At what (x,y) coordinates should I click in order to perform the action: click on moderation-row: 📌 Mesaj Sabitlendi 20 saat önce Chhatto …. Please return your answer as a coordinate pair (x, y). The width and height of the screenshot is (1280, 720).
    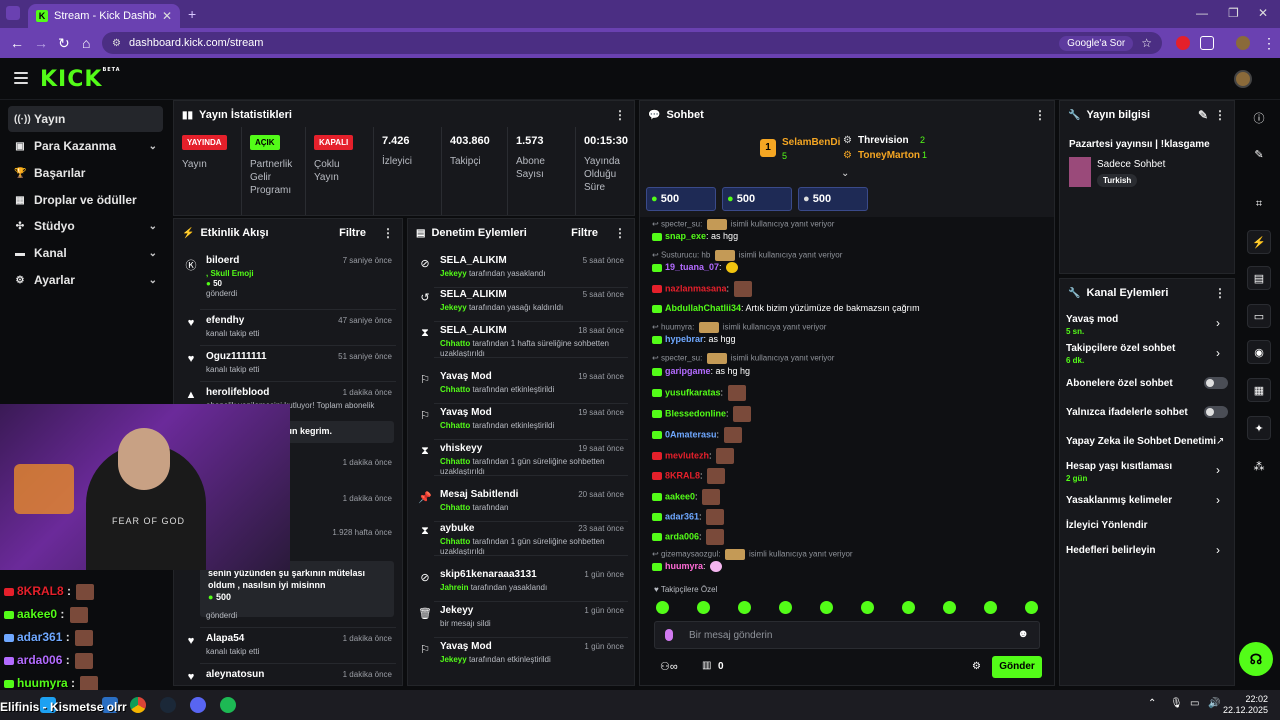
    Looking at the image, I should click on (521, 500).